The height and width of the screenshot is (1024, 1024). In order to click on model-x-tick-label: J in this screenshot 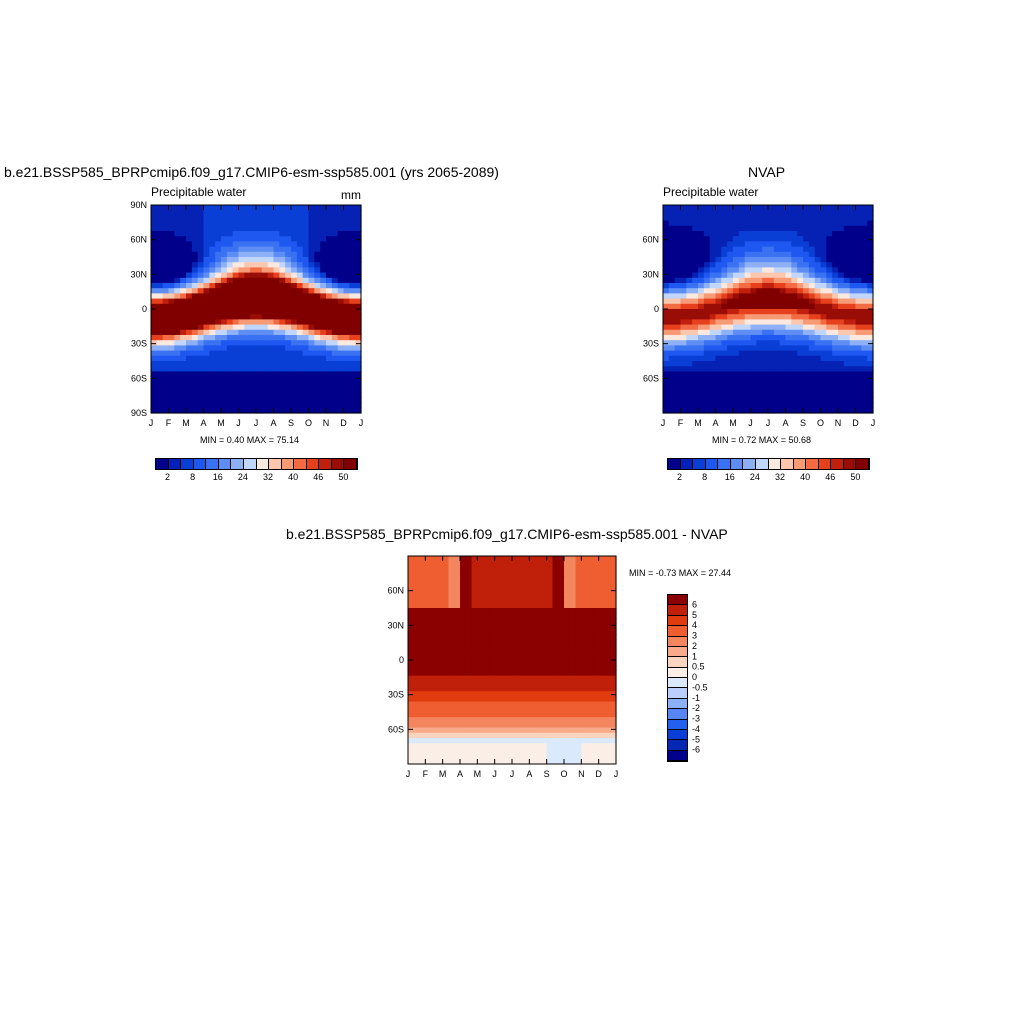, I will do `click(151, 423)`.